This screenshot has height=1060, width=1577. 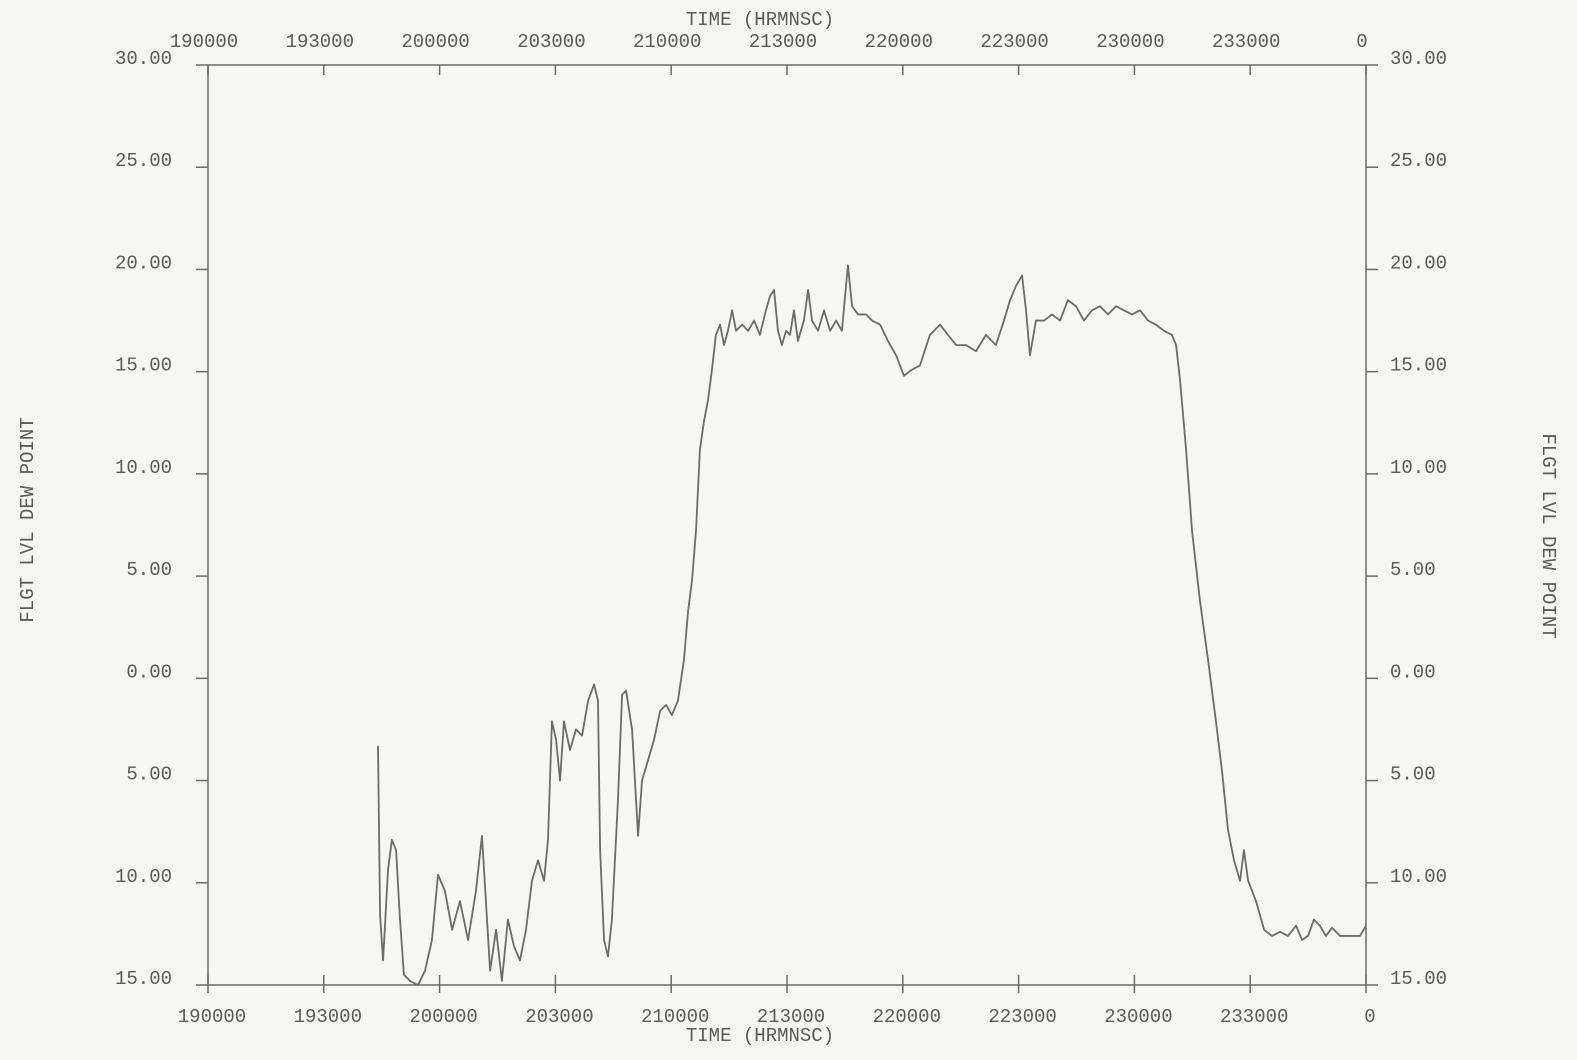 I want to click on x-tick-label-bottom: 223000, so click(x=1022, y=1017).